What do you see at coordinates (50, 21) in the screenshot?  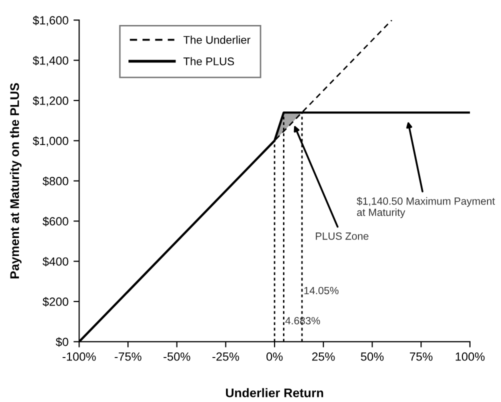 I see `y-tick-label: $1,600` at bounding box center [50, 21].